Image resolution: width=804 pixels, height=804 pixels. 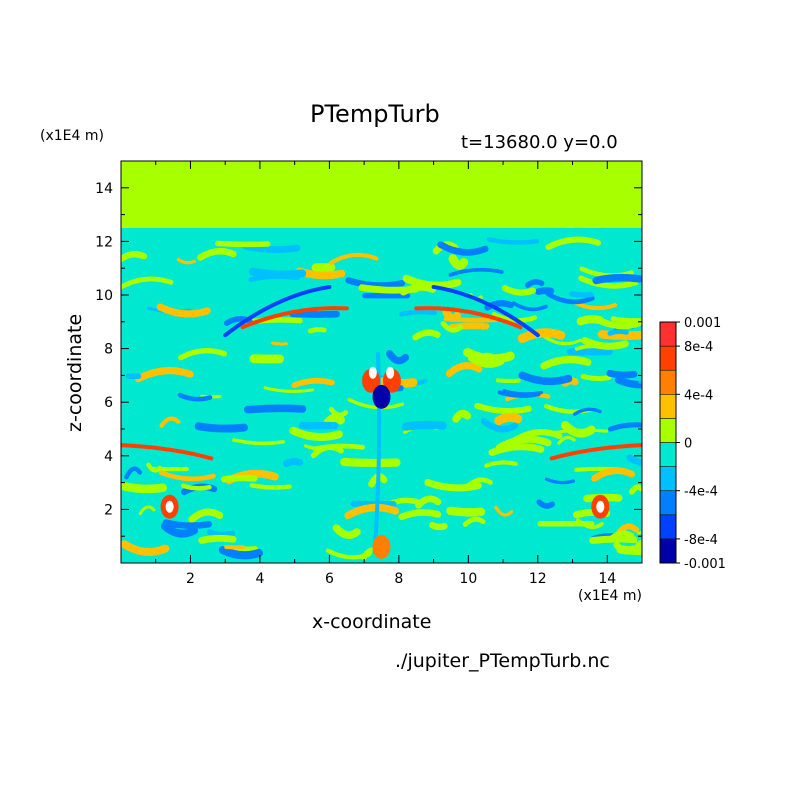 I want to click on x-tick-label: 2, so click(x=190, y=579).